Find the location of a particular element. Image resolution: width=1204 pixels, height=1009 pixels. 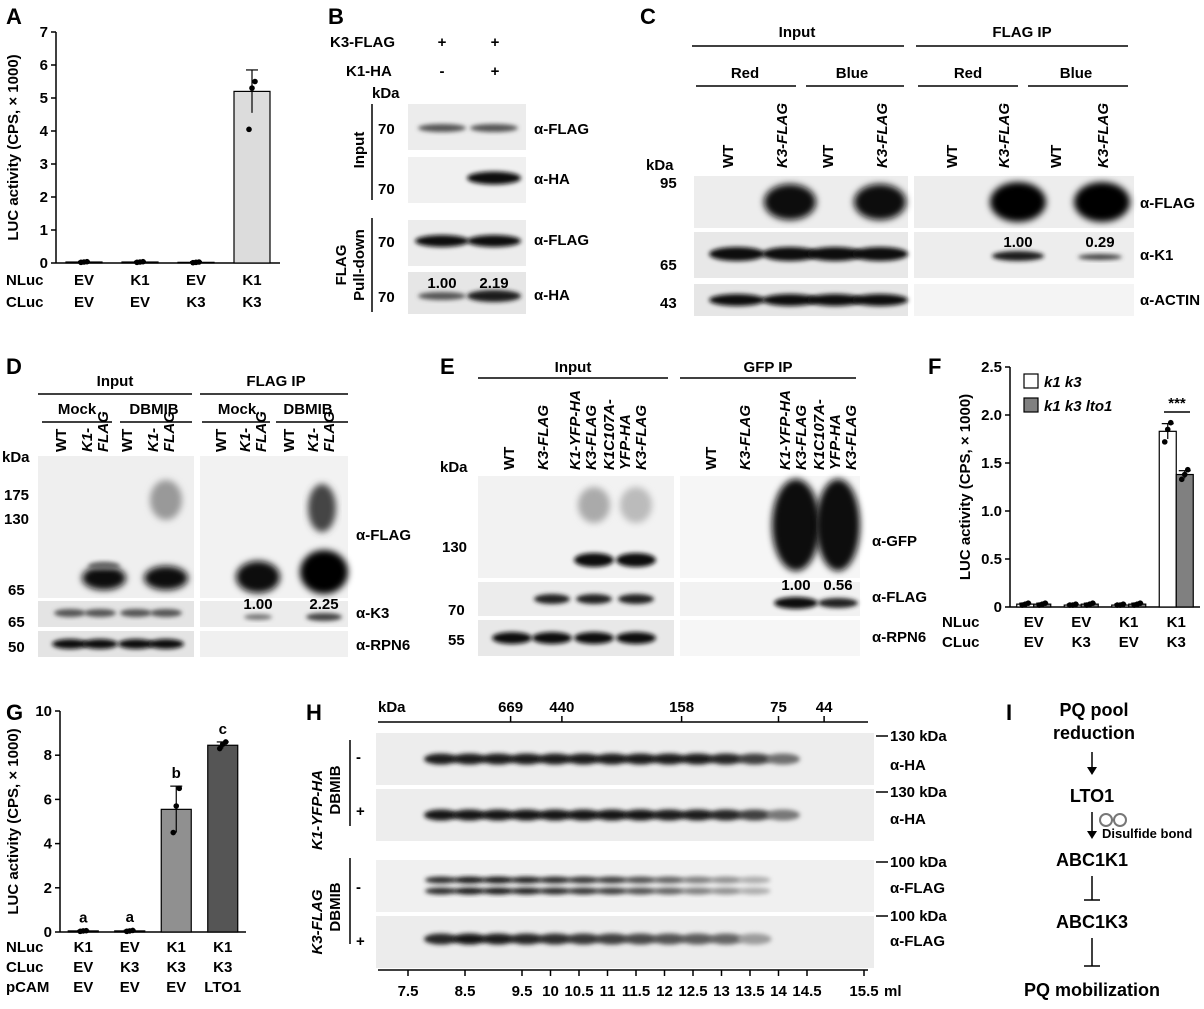

fraction-label: 12.5 is located at coordinates (692, 991).